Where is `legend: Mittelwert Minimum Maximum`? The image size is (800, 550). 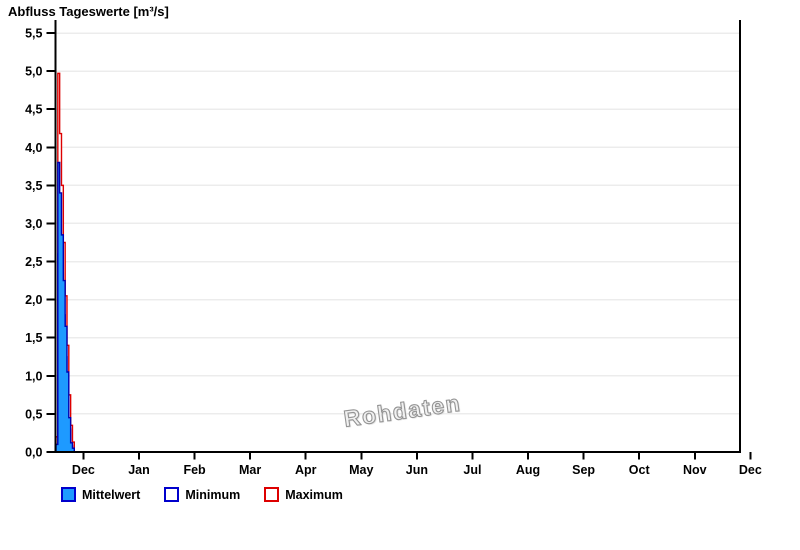 legend: Mittelwert Minimum Maximum is located at coordinates (202, 494).